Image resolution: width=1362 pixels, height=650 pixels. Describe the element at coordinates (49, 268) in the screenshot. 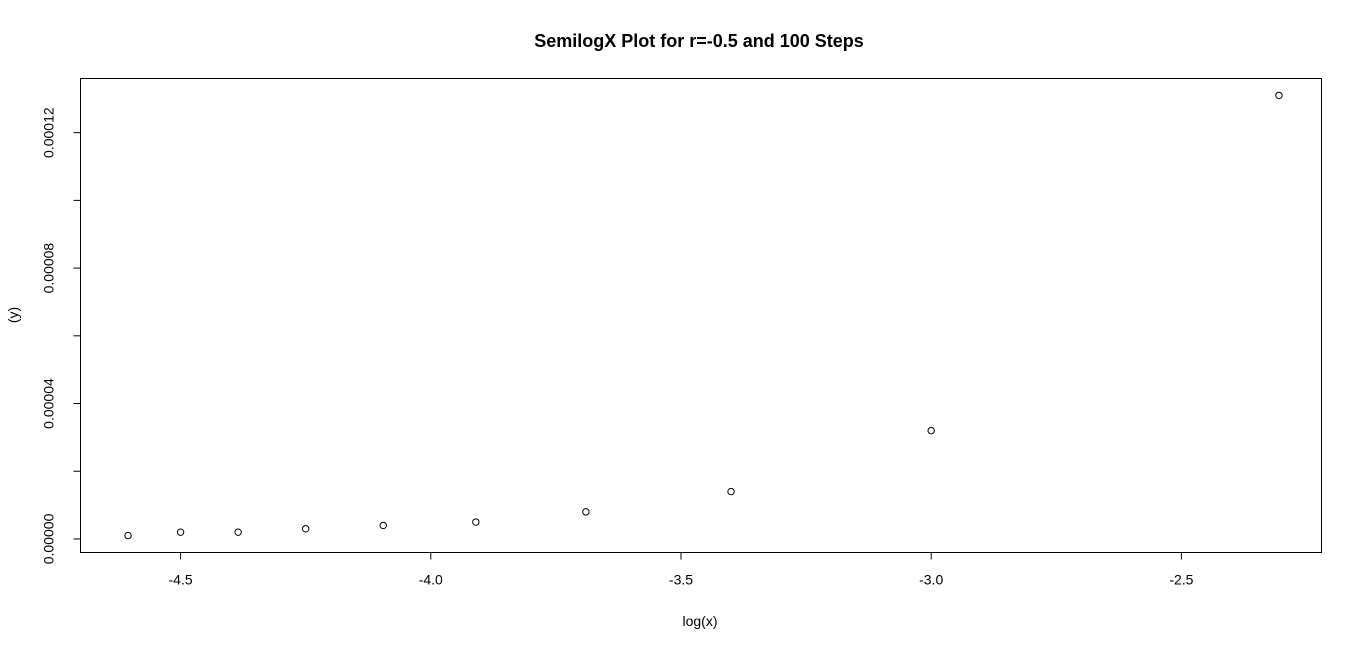

I see `y-tick-label: 0.00008` at that location.